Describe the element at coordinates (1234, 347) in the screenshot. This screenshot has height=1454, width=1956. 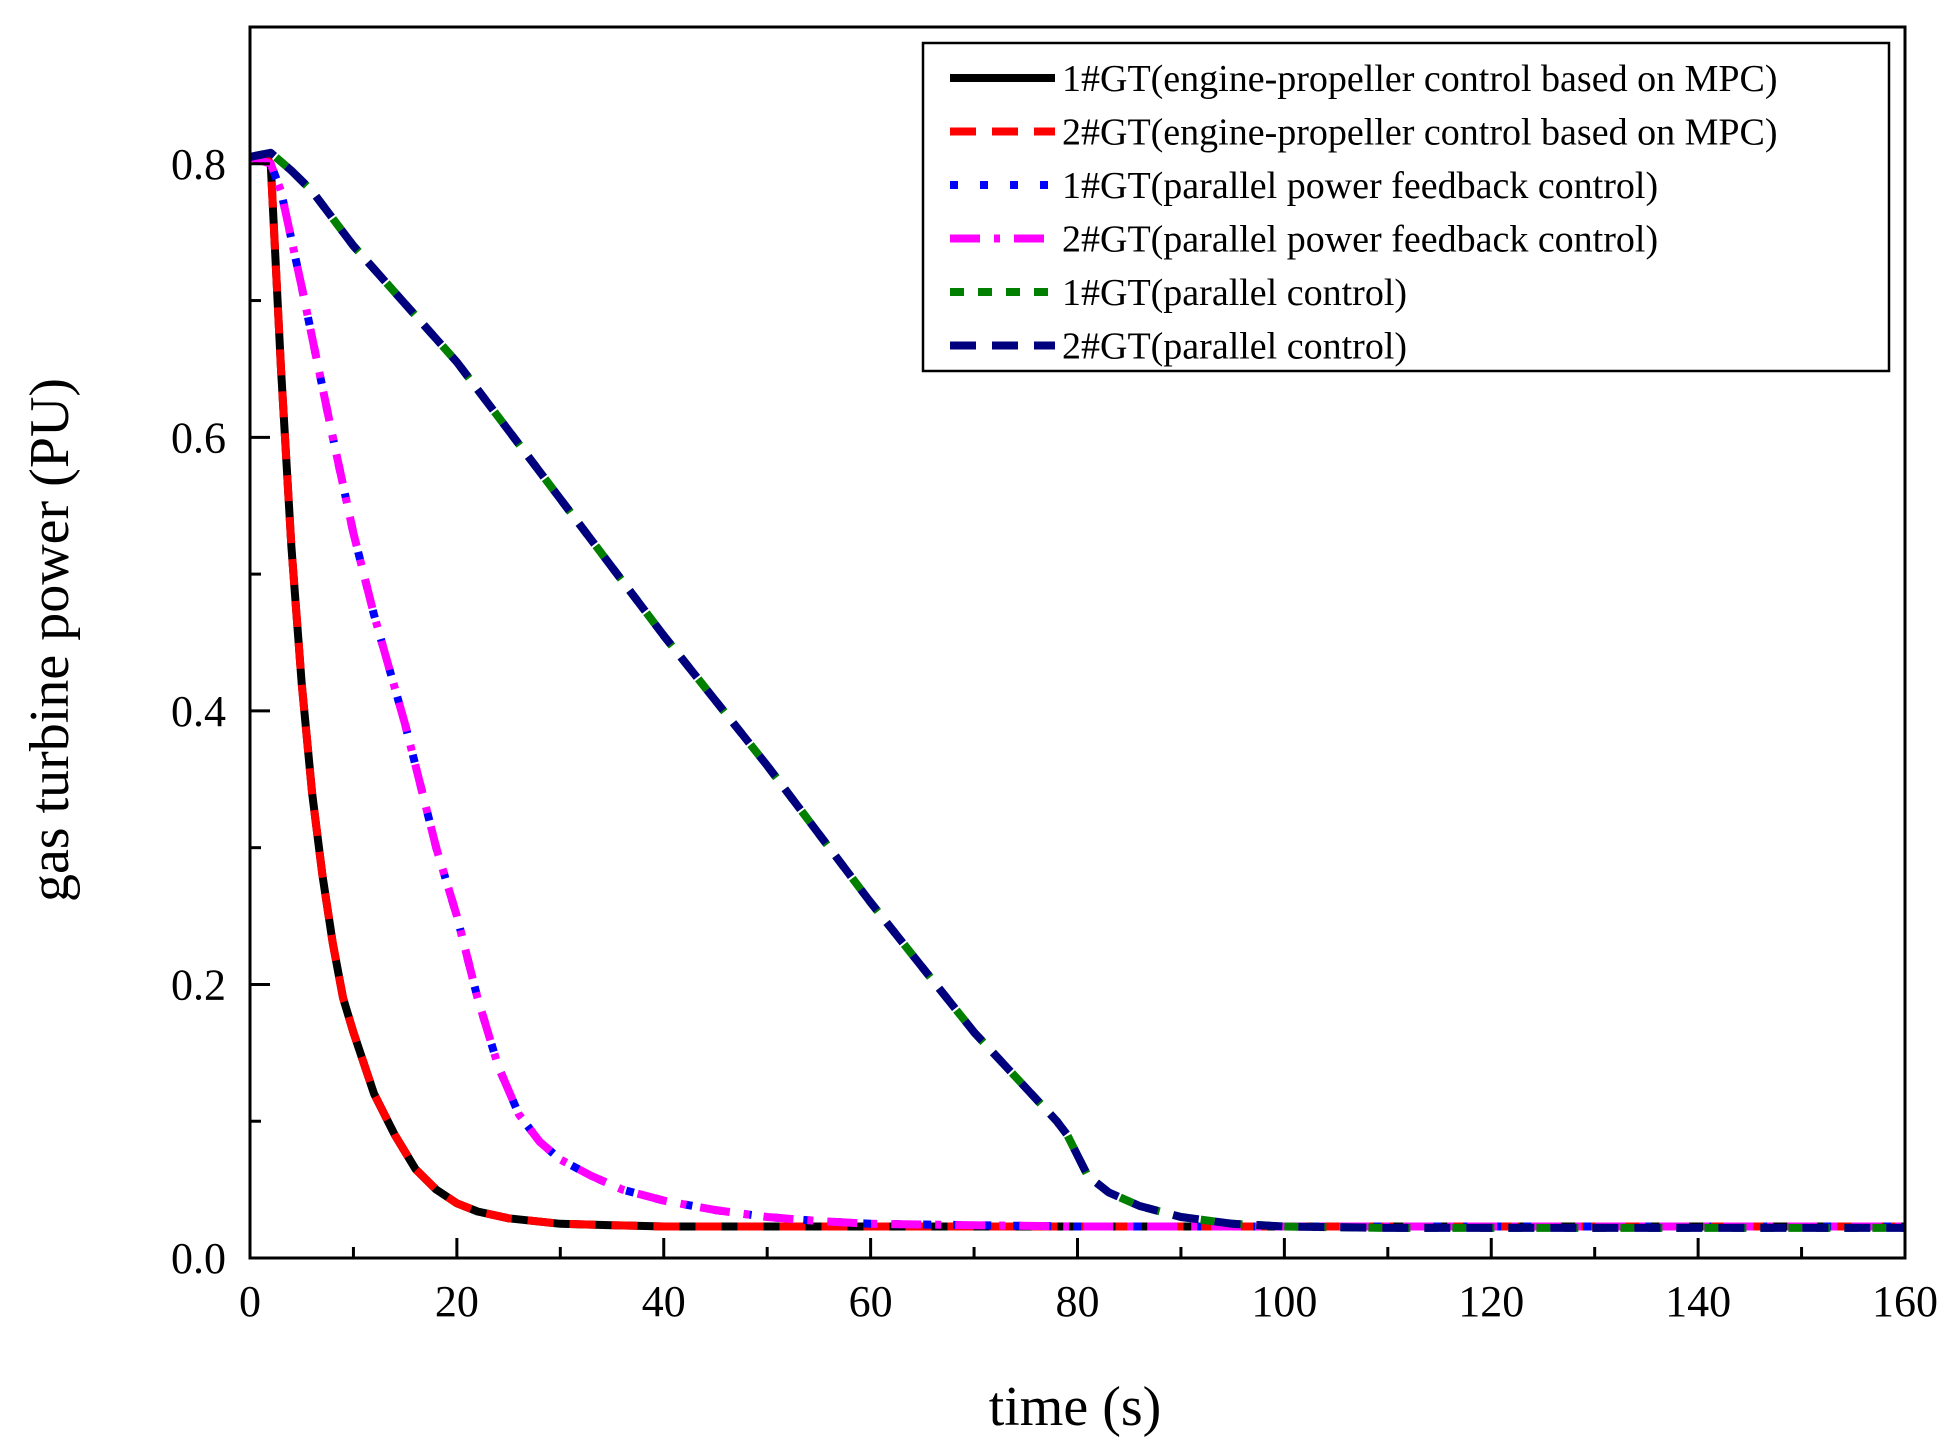
I see `legend-label-6: 2#GT(parallel control)` at that location.